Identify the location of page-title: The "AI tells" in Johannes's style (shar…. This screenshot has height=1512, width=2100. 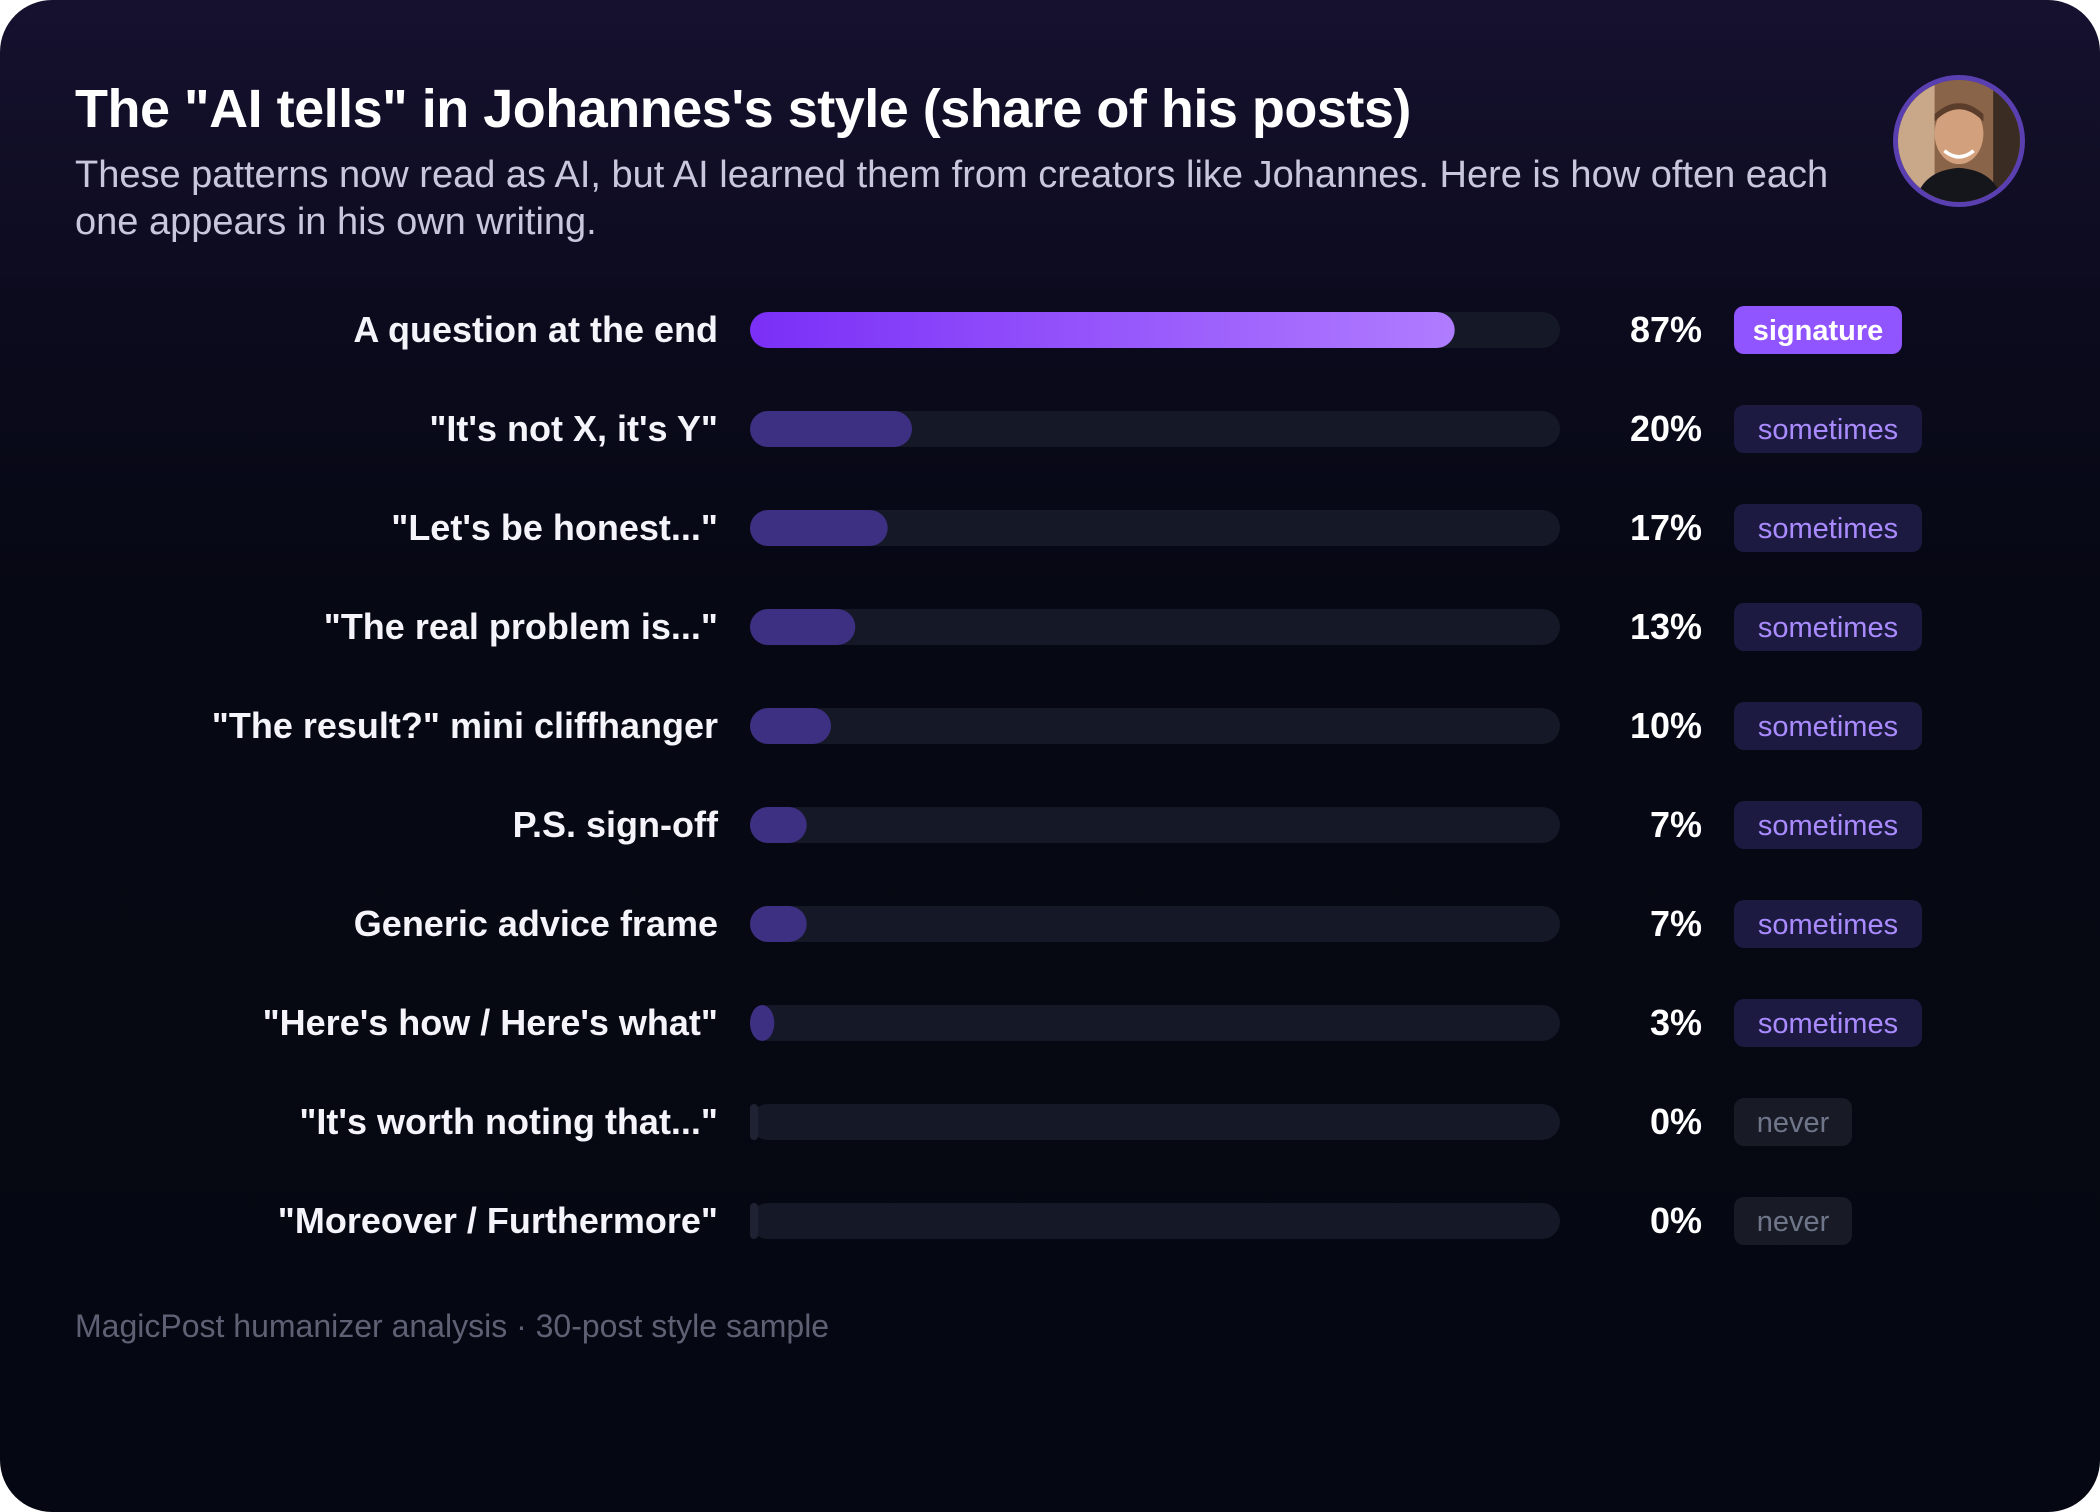
(743, 109).